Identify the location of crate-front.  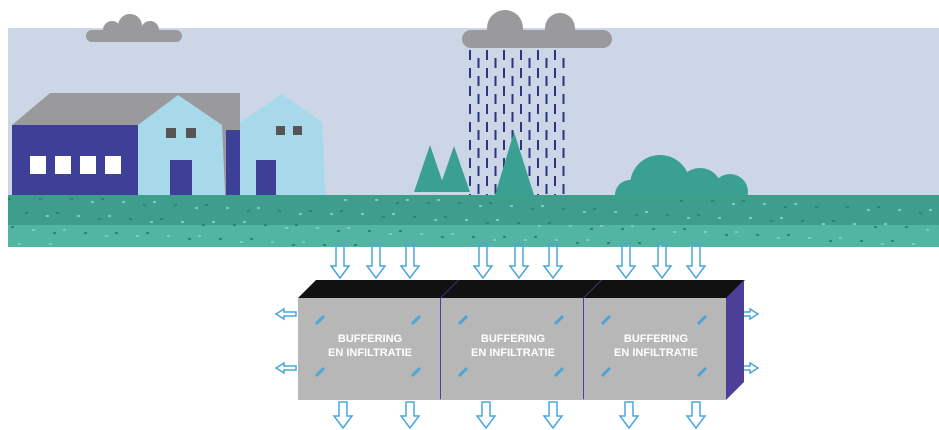
(512, 349).